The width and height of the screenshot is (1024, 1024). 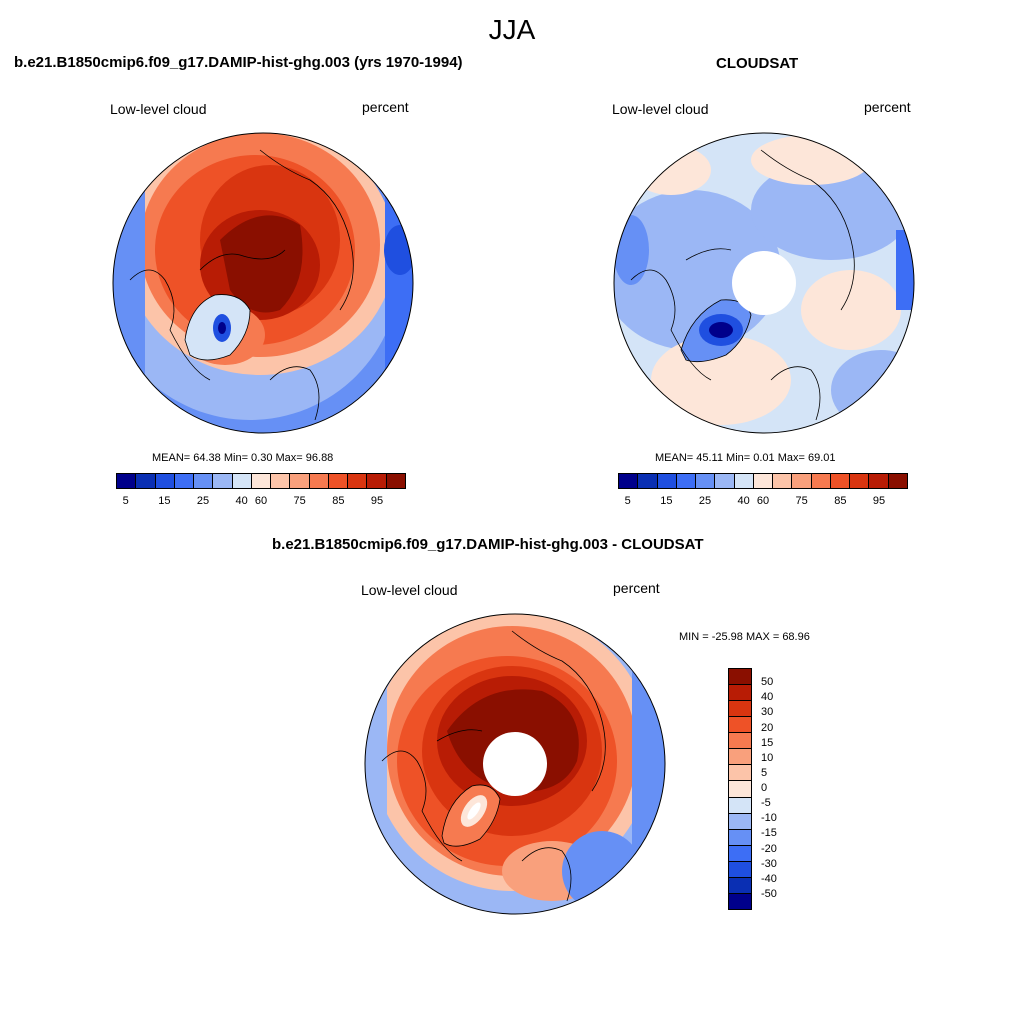 What do you see at coordinates (769, 893) in the screenshot?
I see `colorbar-tick-label: -50` at bounding box center [769, 893].